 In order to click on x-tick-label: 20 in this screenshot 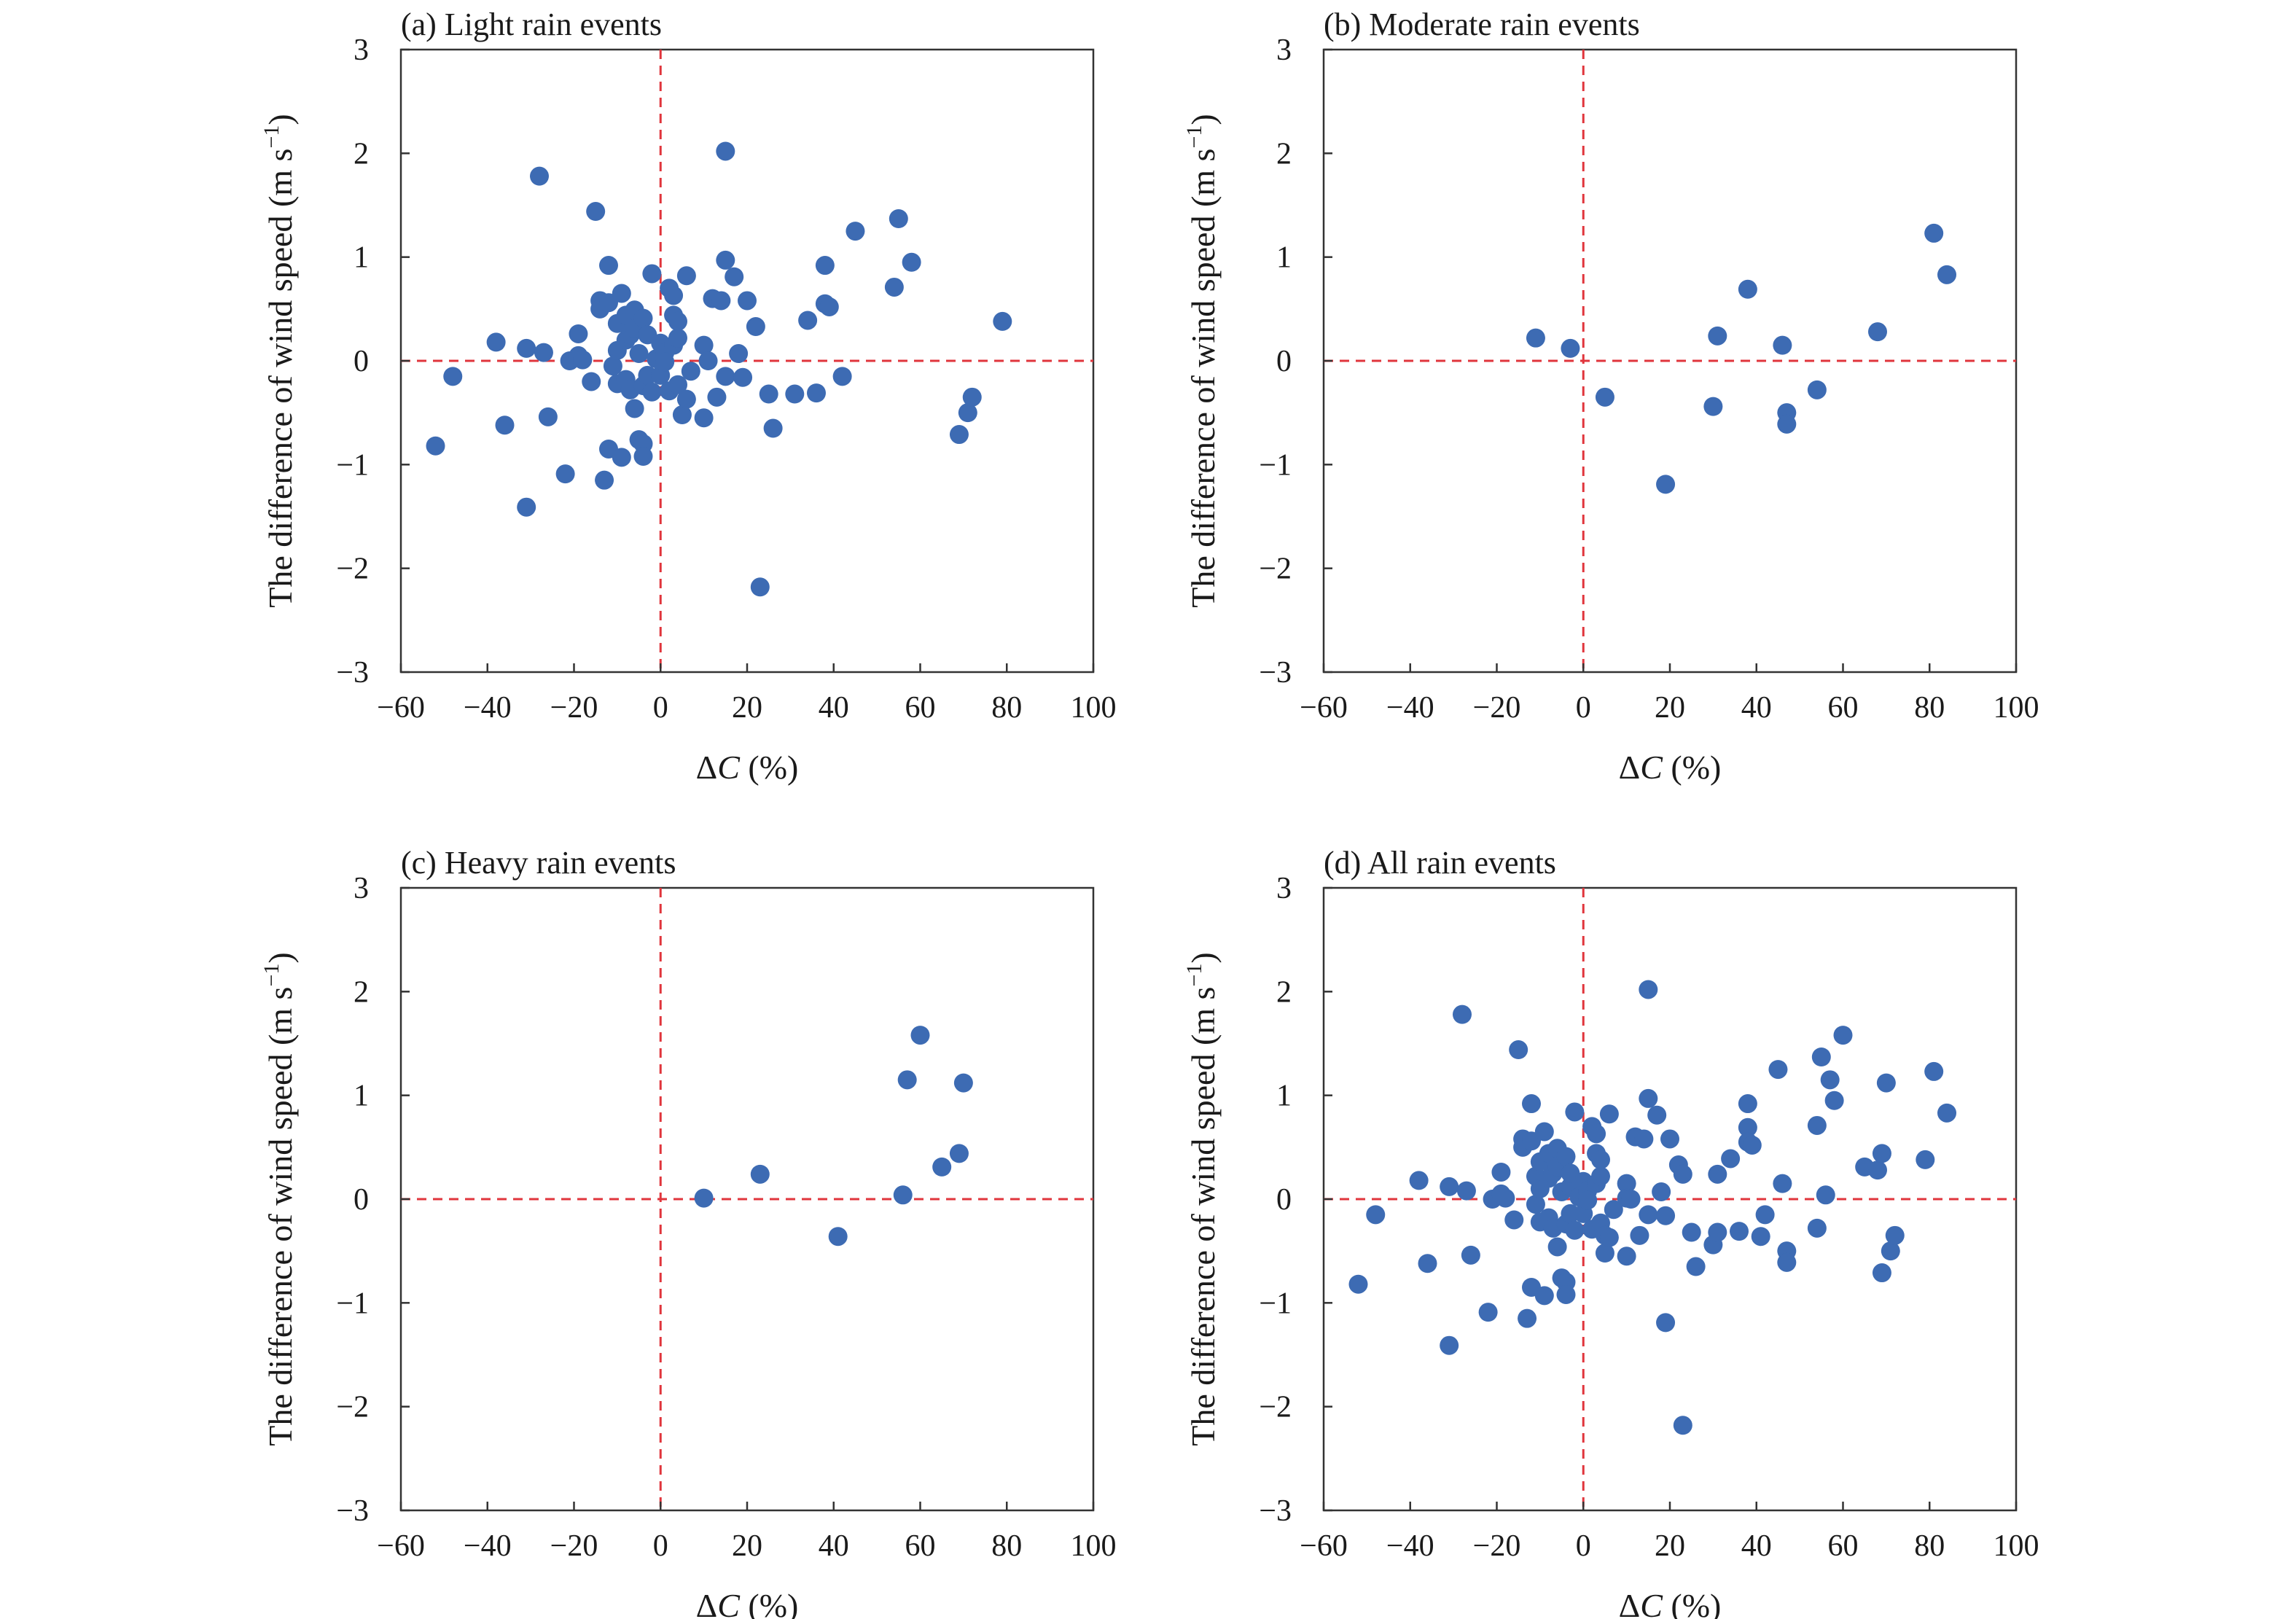, I will do `click(747, 1546)`.